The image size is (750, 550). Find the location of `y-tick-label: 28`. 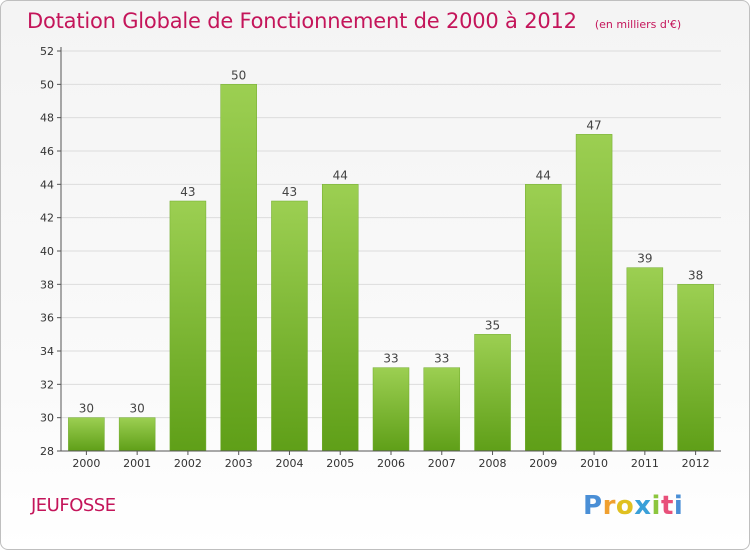

y-tick-label: 28 is located at coordinates (47, 451).